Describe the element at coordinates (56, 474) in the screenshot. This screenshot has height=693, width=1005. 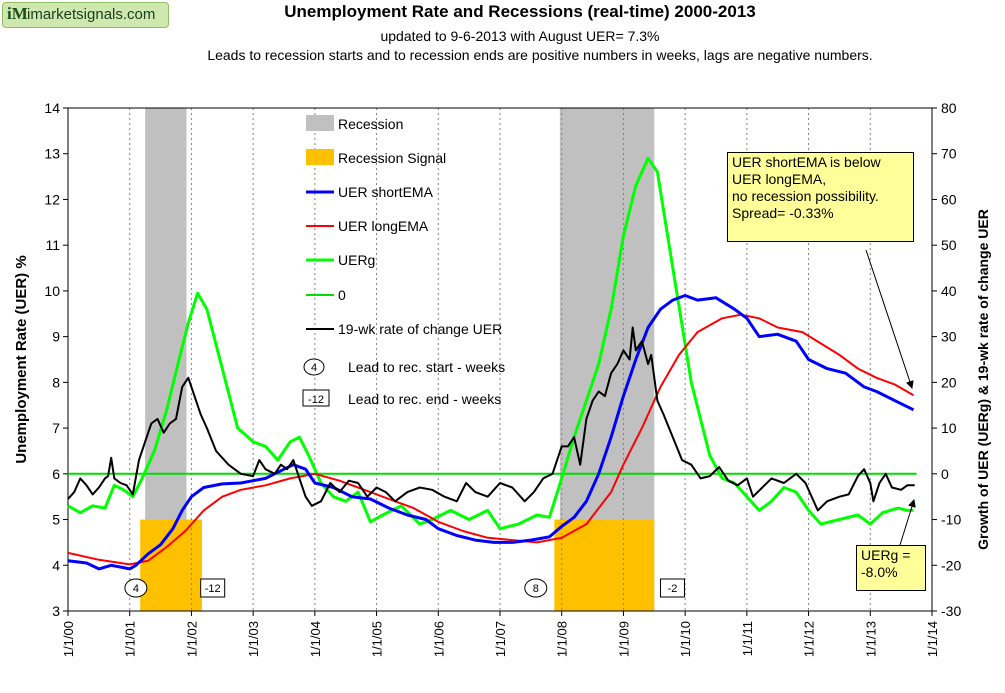
I see `left-tick-label: 6` at that location.